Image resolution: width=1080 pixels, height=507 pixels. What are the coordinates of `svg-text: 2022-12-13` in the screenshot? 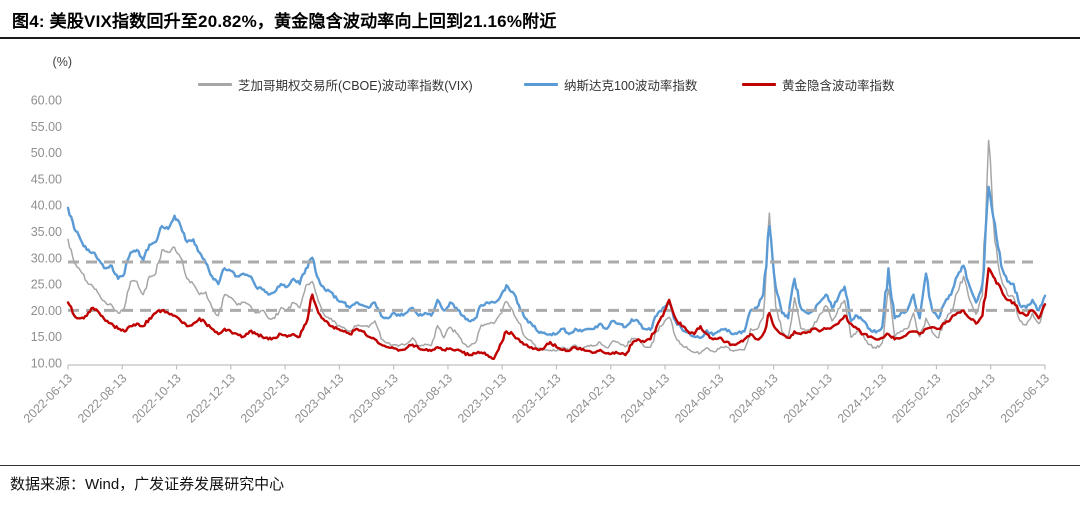 It's located at (211, 398).